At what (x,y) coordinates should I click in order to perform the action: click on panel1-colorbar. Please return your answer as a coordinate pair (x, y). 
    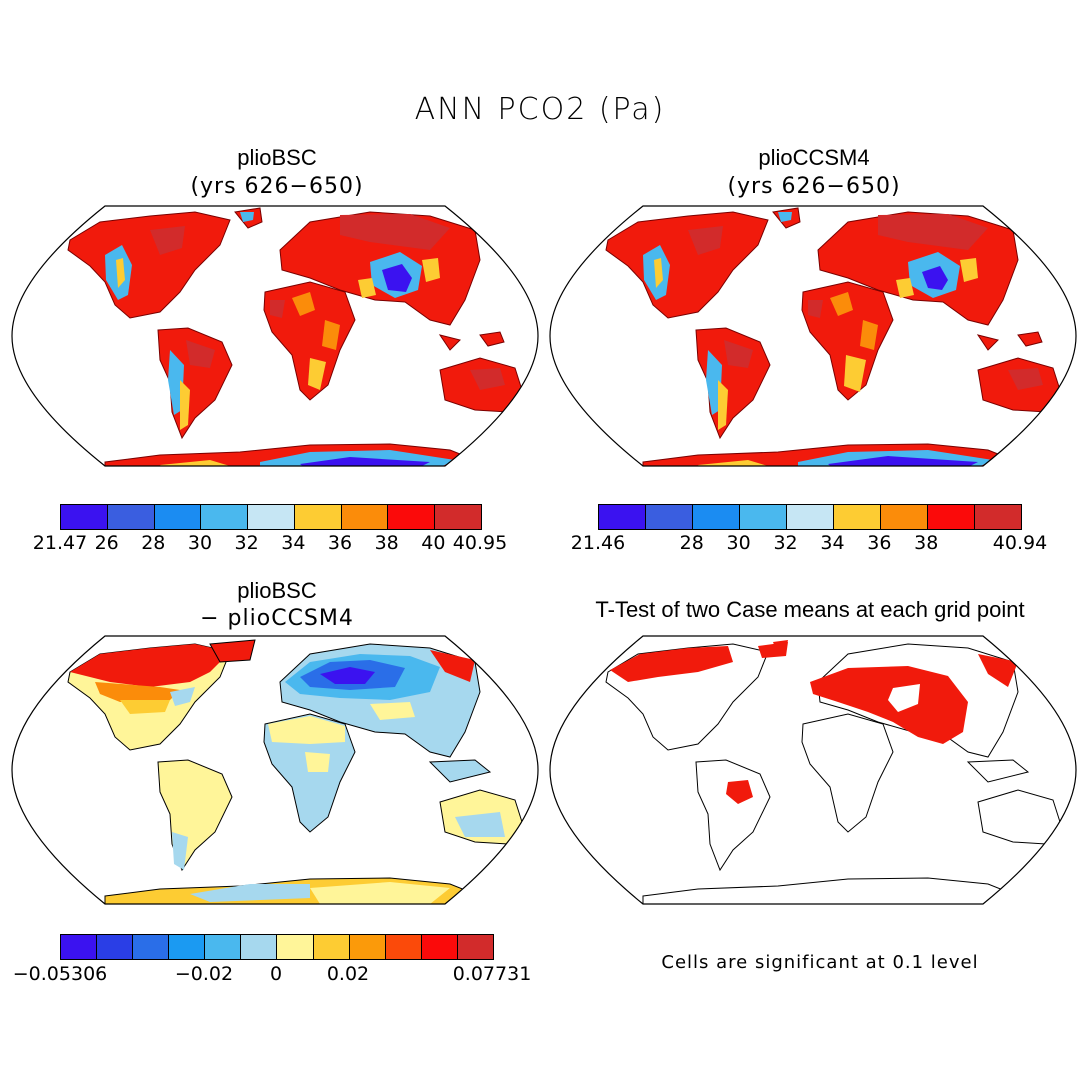
    Looking at the image, I should click on (271, 517).